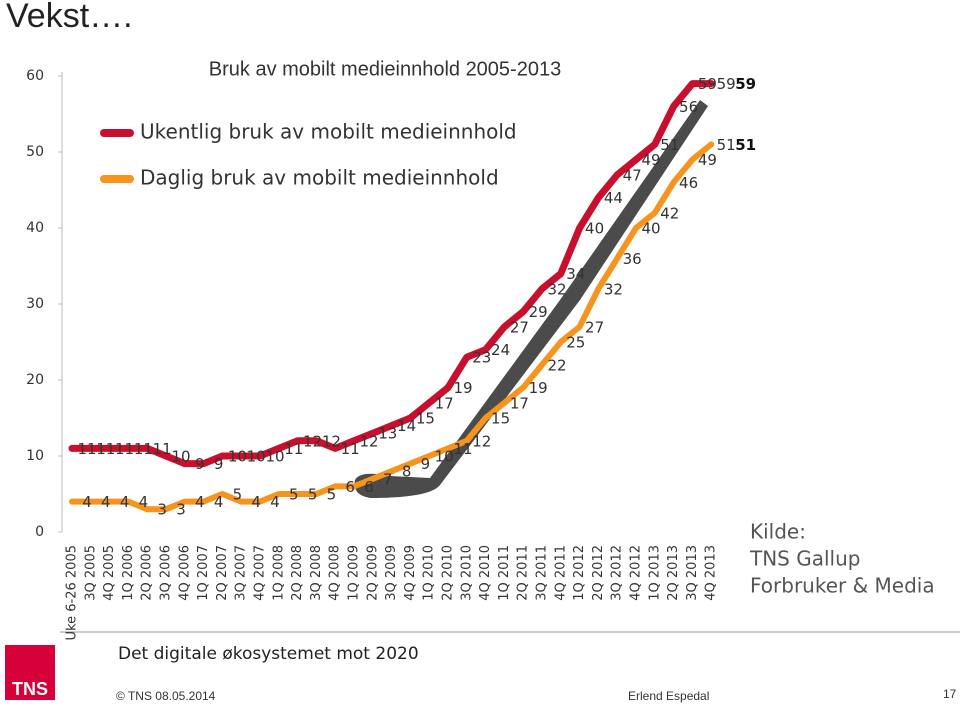  Describe the element at coordinates (500, 350) in the screenshot. I see `value-label: 24` at that location.